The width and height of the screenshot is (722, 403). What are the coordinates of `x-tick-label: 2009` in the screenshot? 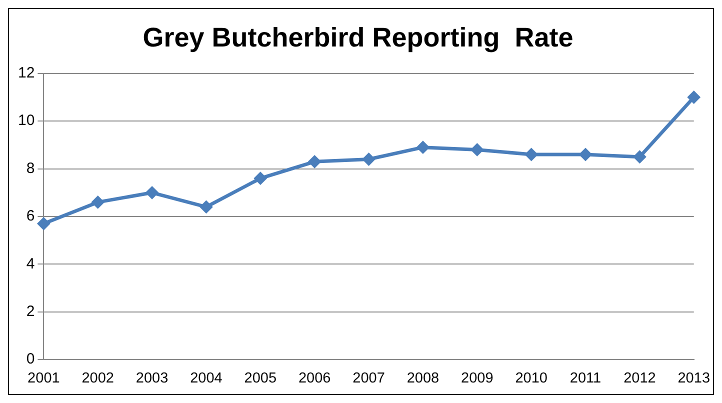 It's located at (477, 378).